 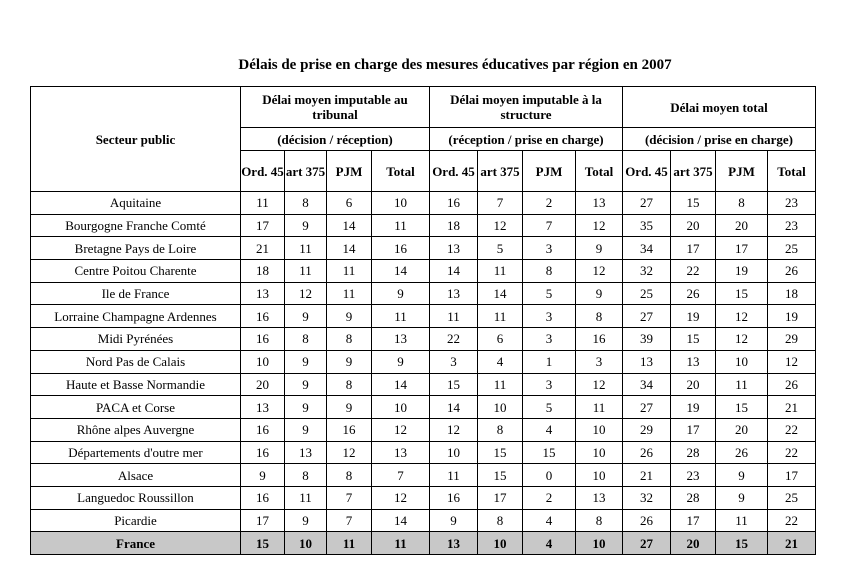 What do you see at coordinates (693, 171) in the screenshot?
I see `column-header: art 375` at bounding box center [693, 171].